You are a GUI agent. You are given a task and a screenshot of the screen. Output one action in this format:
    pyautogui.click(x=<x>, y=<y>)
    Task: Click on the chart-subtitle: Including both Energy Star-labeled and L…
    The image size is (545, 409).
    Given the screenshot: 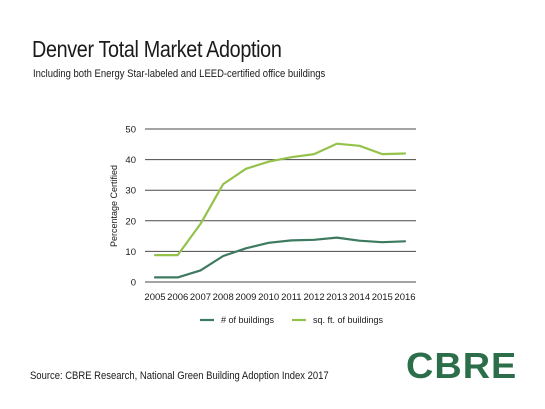 What is the action you would take?
    pyautogui.click(x=179, y=74)
    